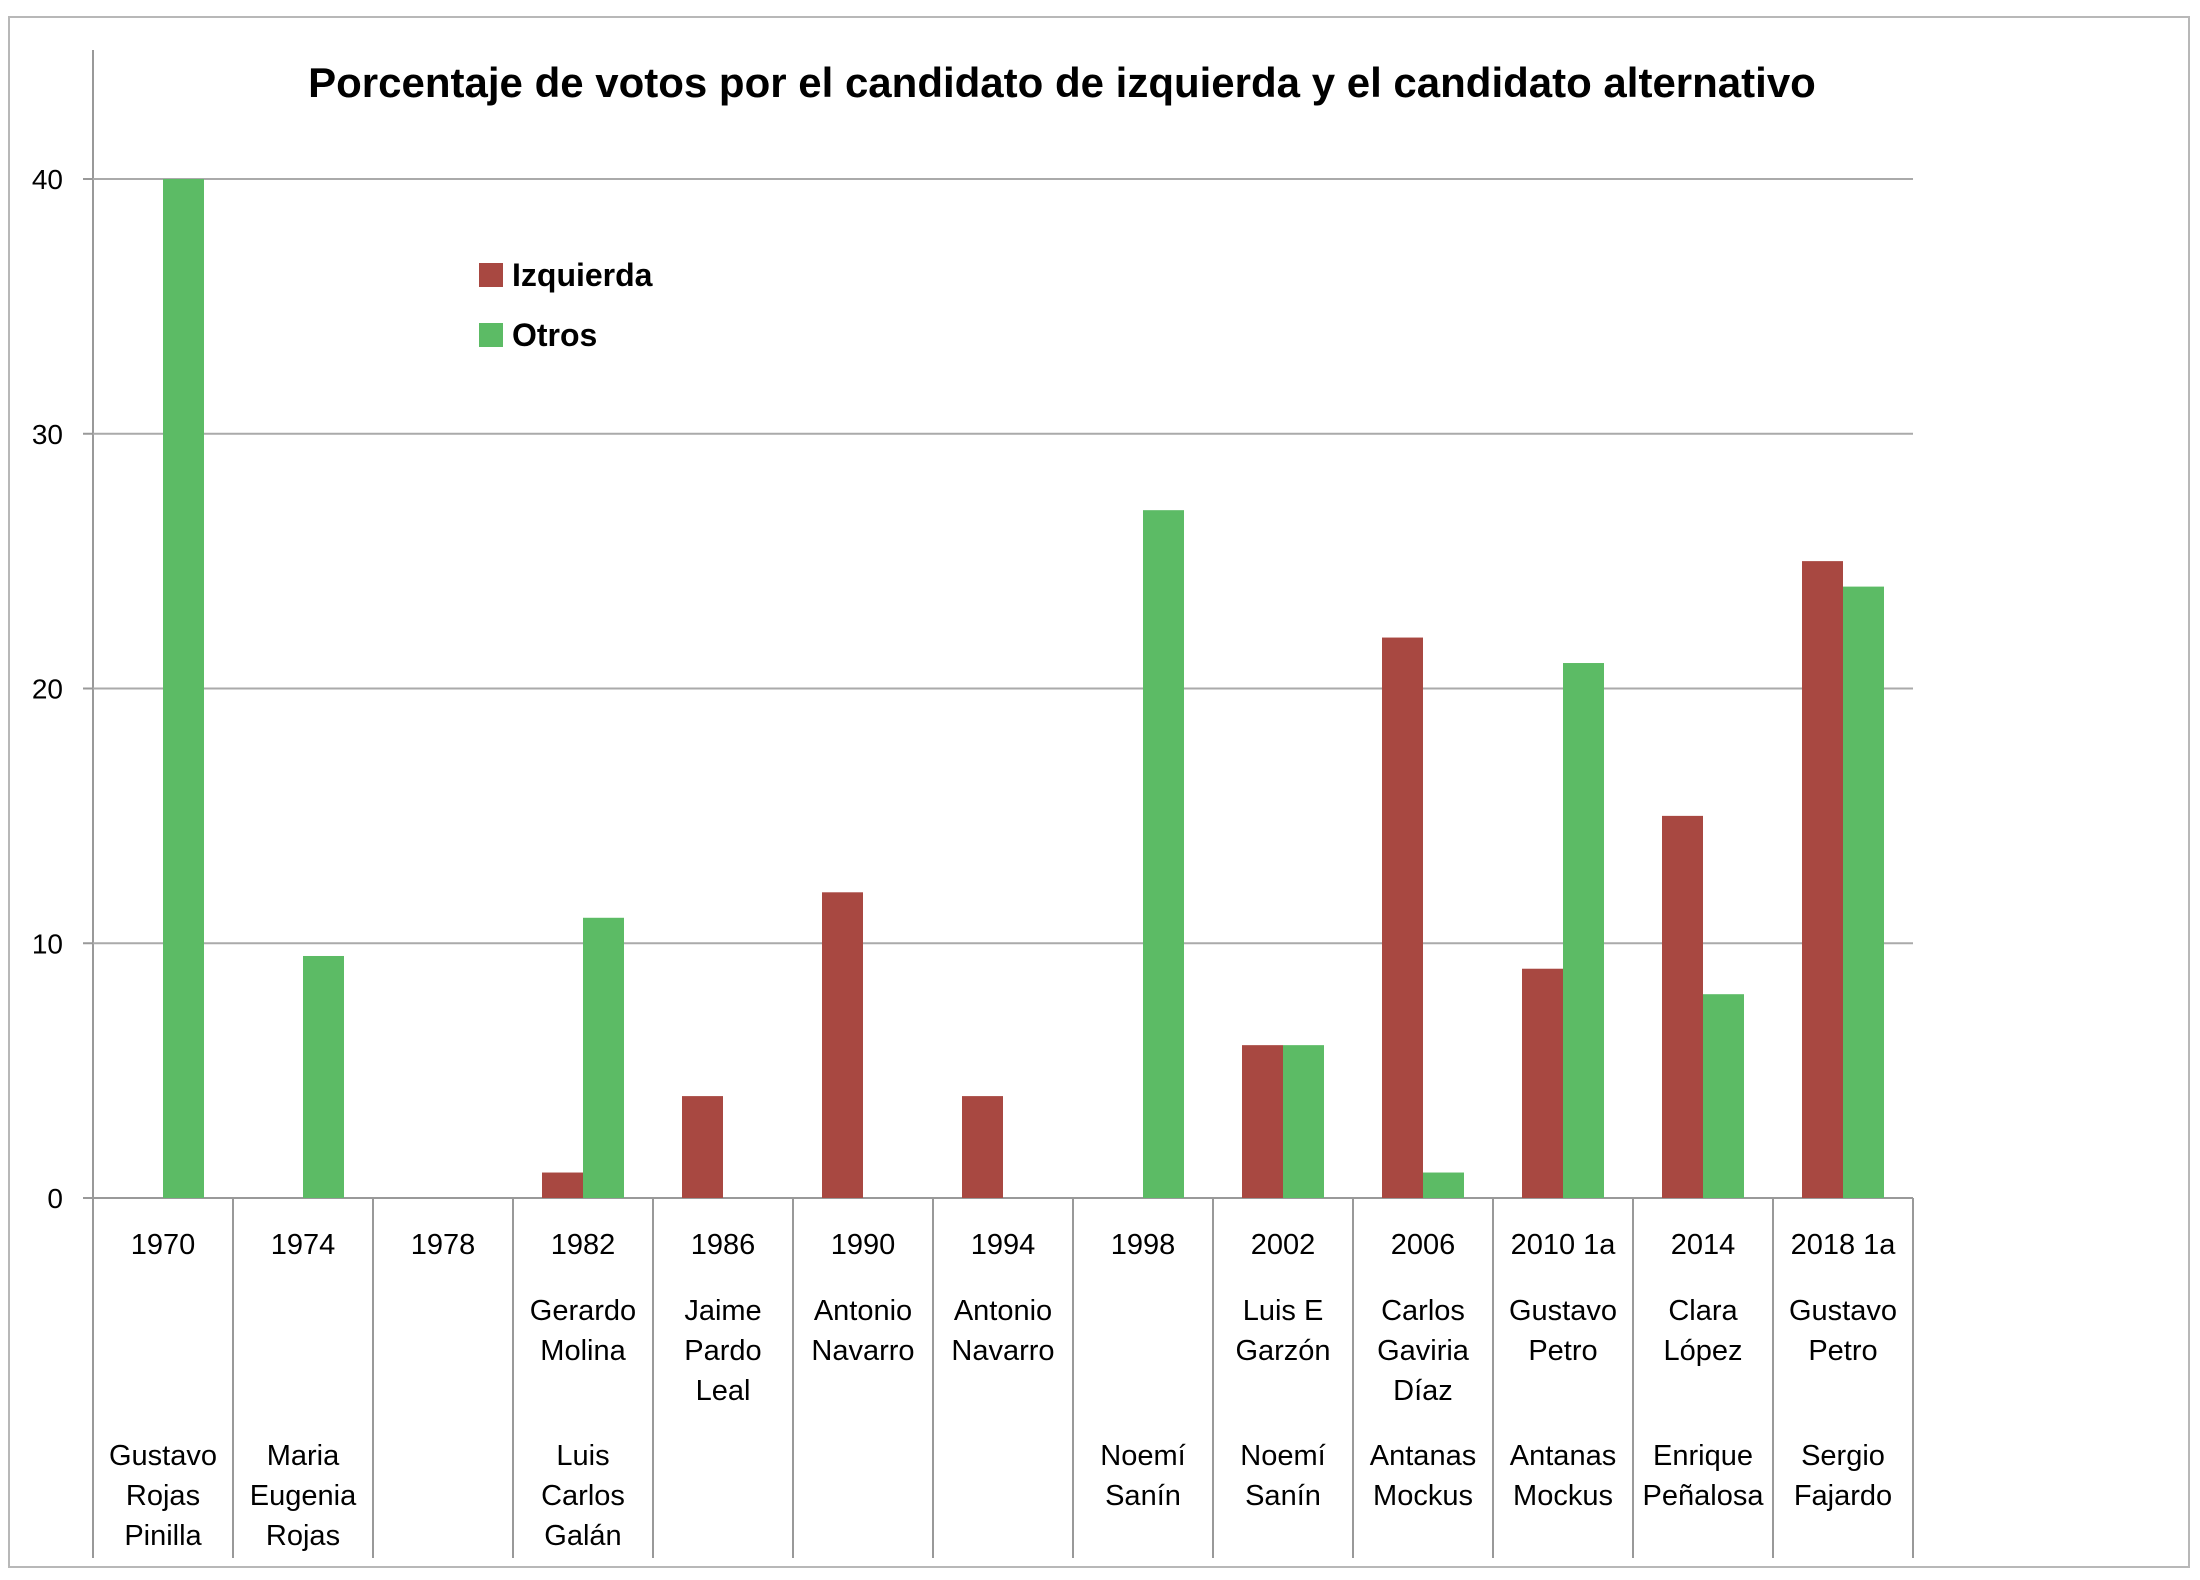  Describe the element at coordinates (303, 1496) in the screenshot. I see `other-candidate-label: Eugenia` at that location.